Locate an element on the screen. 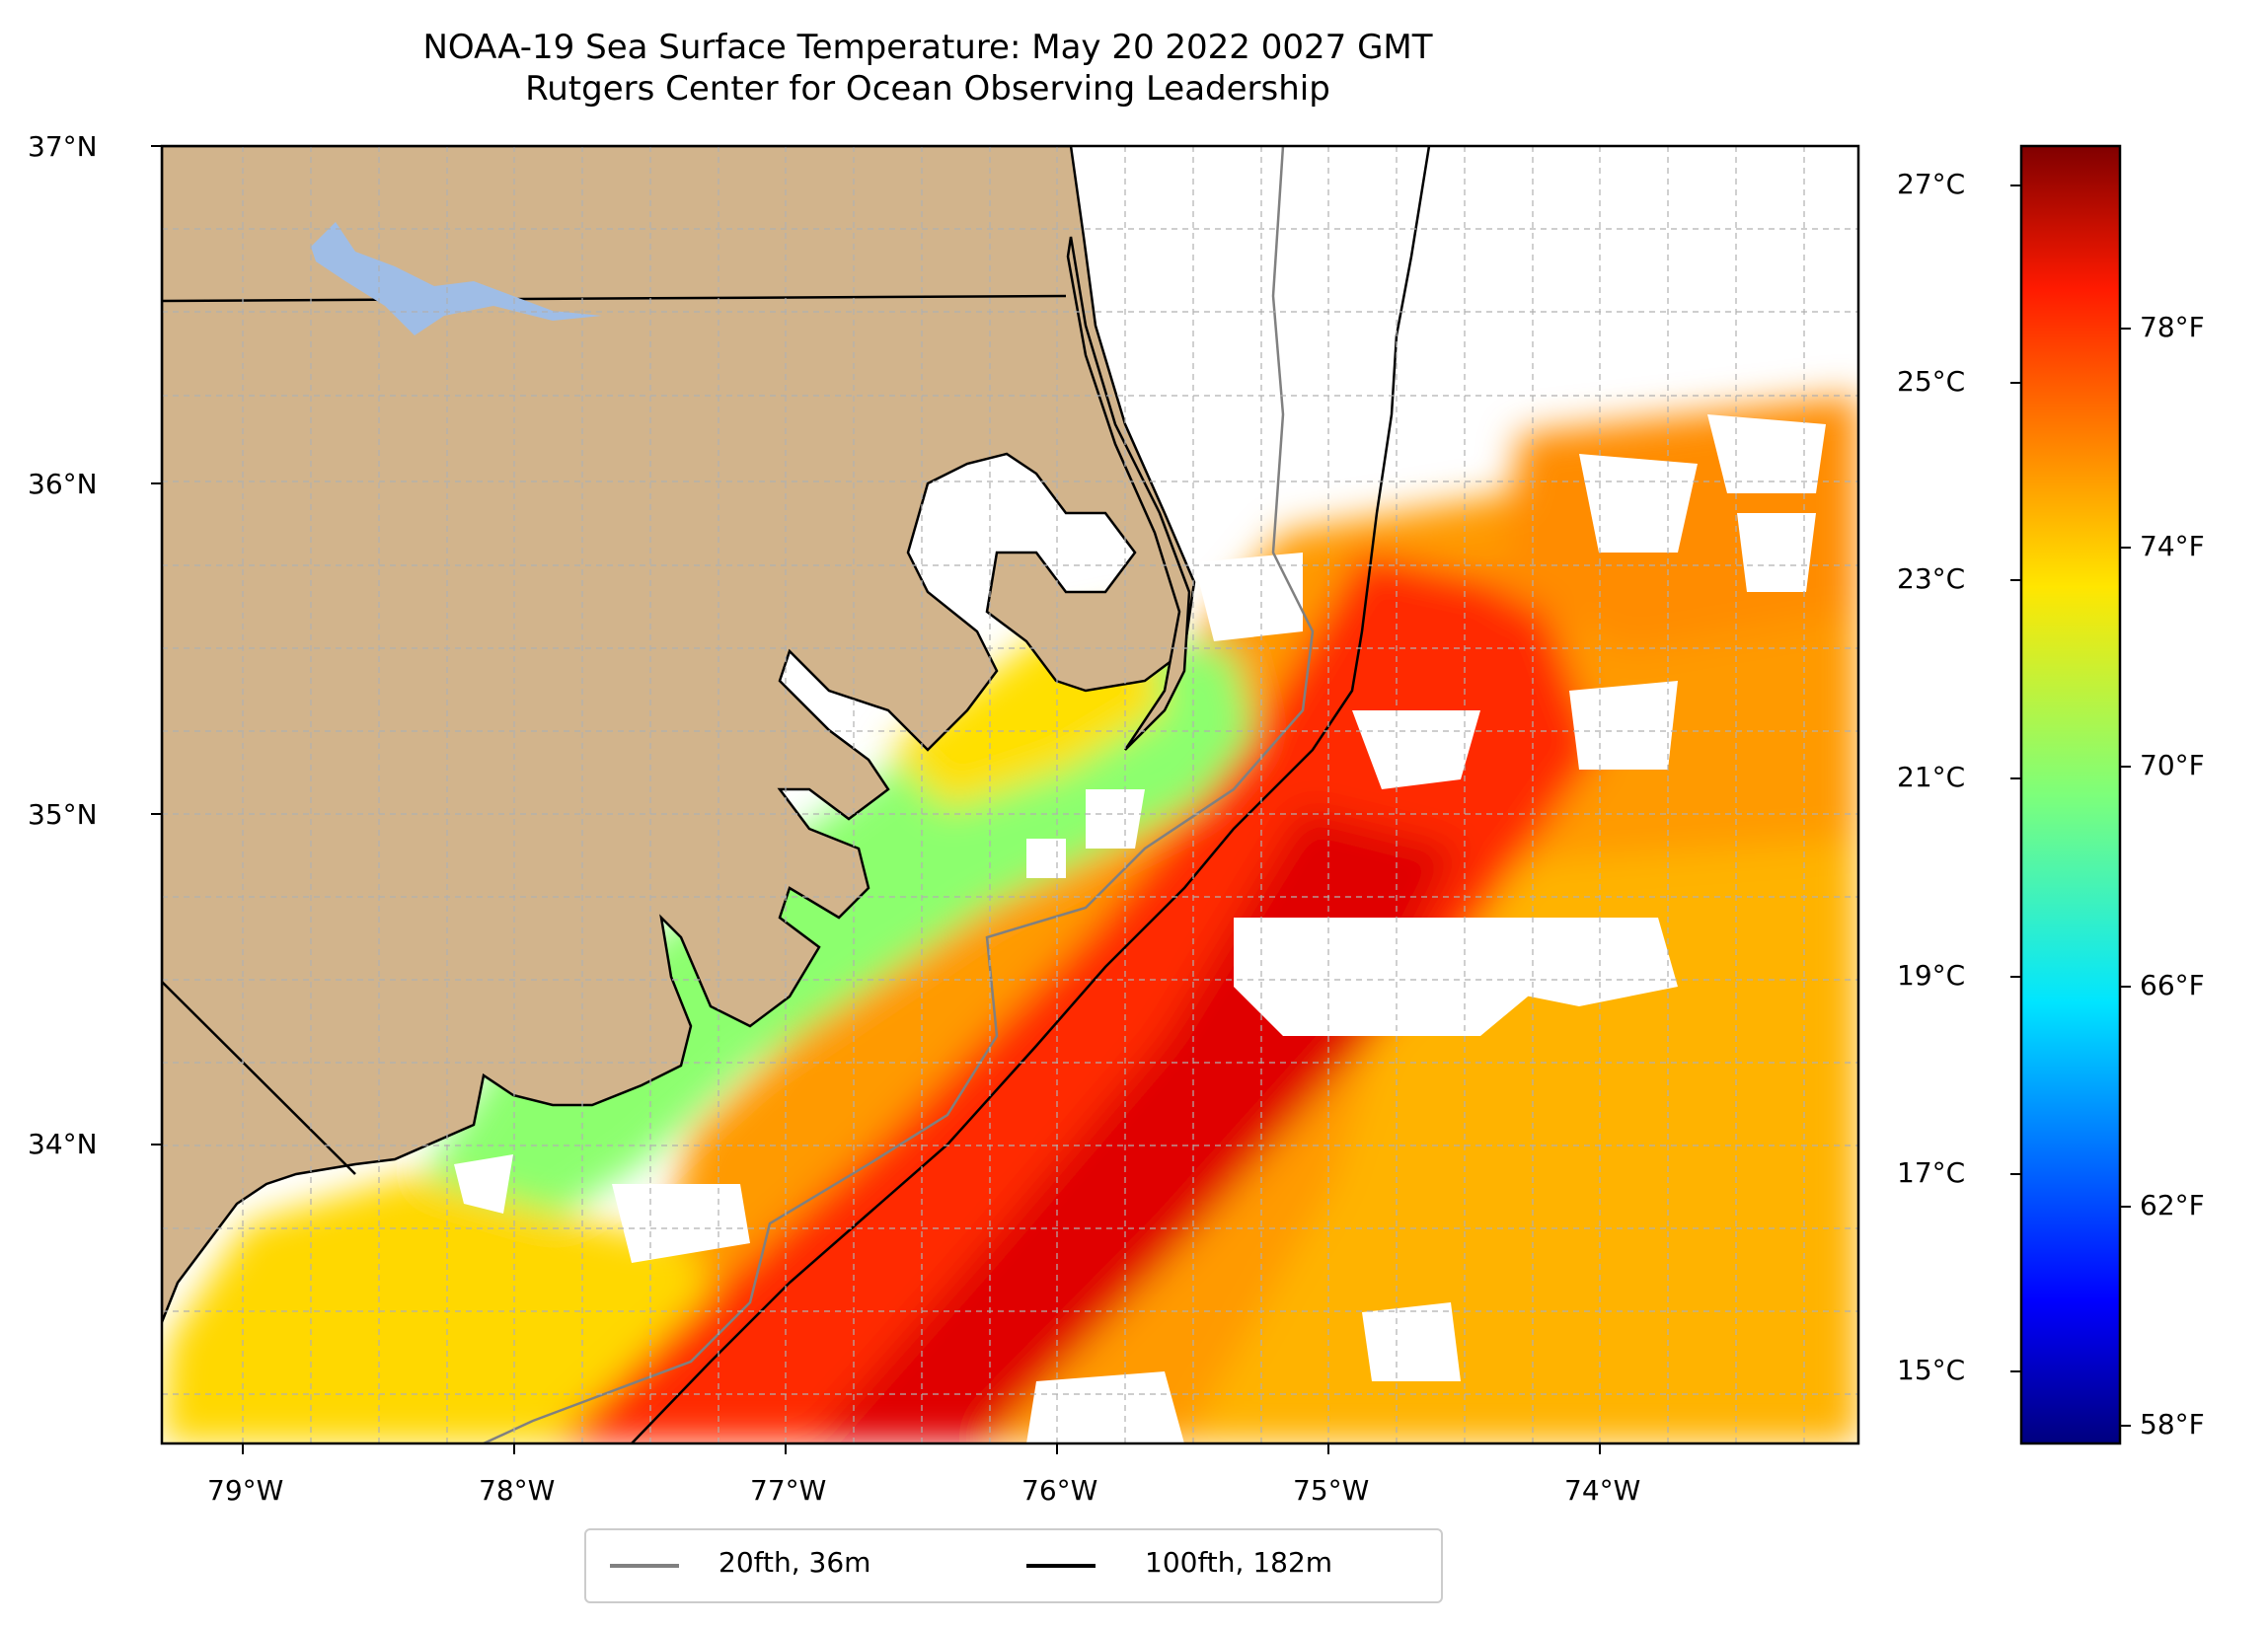  colorbar-celsius-label: 17°C is located at coordinates (1931, 1172).